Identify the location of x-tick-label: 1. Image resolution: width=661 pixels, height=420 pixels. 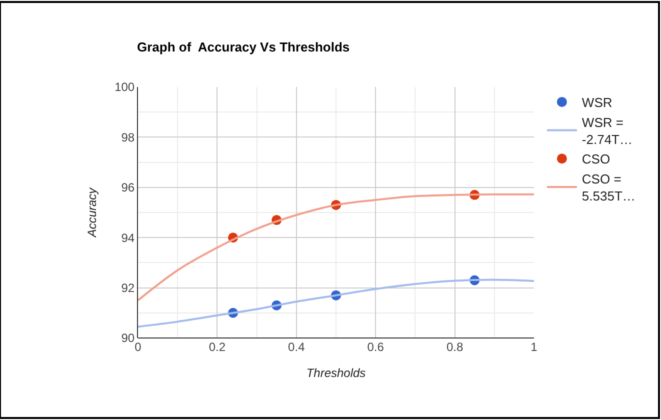
(534, 347).